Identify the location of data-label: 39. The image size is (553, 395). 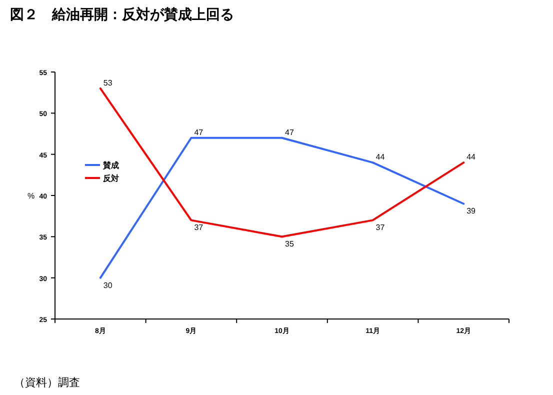
(471, 211).